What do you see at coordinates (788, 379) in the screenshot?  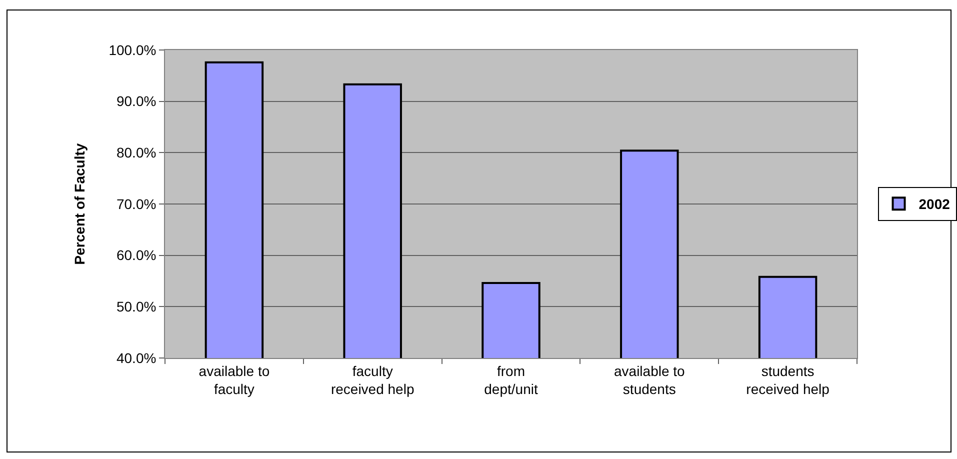 I see `x-tick-label: students received help` at bounding box center [788, 379].